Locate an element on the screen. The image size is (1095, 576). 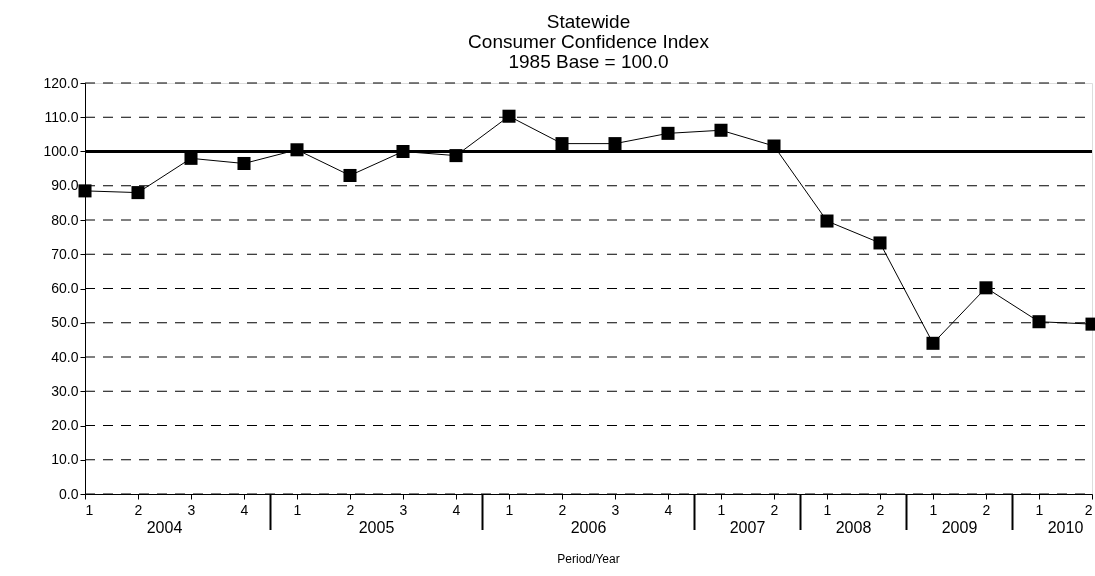
text: Consumer Confidence Index is located at coordinates (588, 41).